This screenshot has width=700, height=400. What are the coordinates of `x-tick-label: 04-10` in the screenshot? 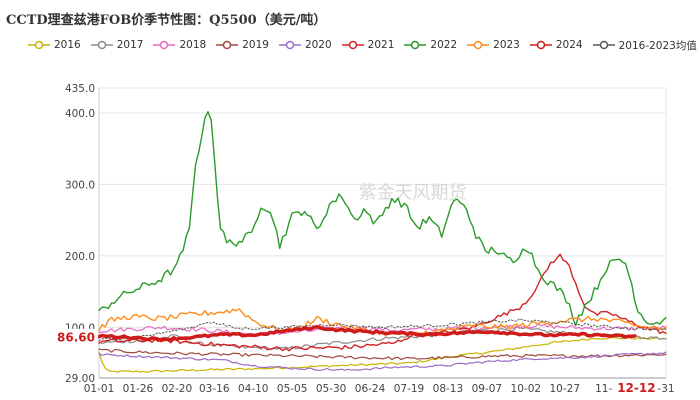 It's located at (253, 389).